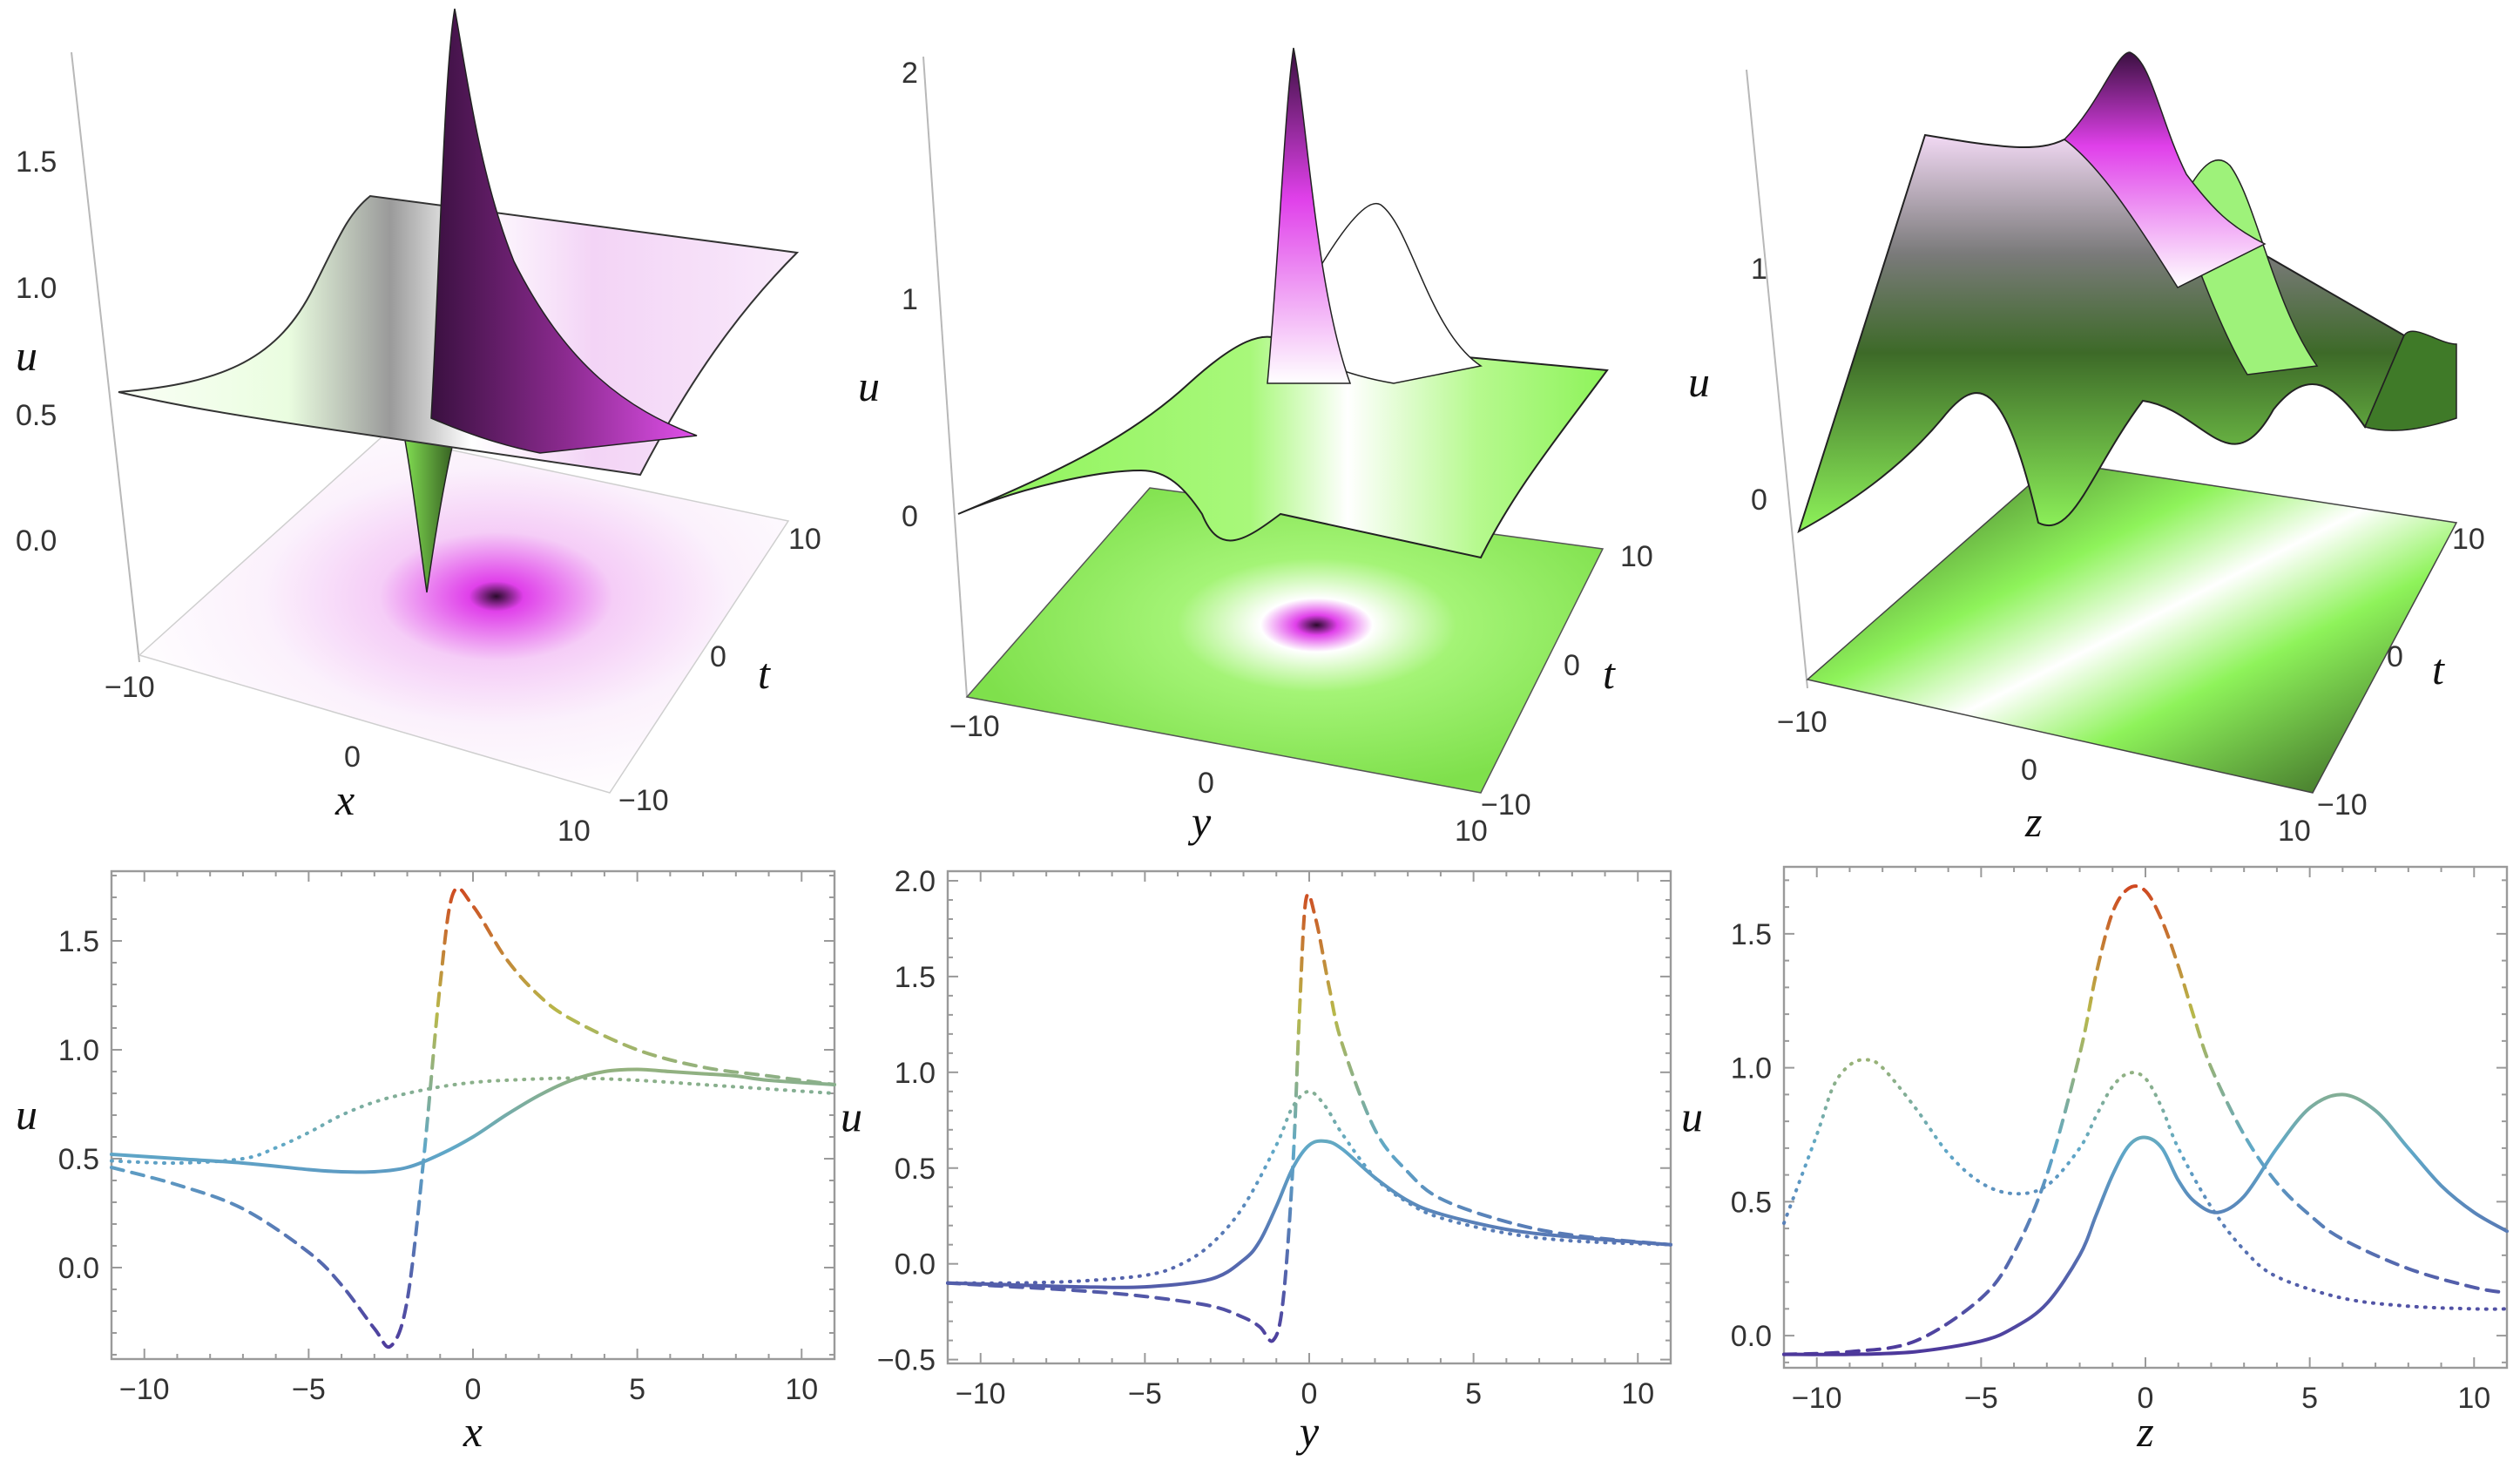 The image size is (2520, 1461). I want to click on right-wall, so click(2410, 380).